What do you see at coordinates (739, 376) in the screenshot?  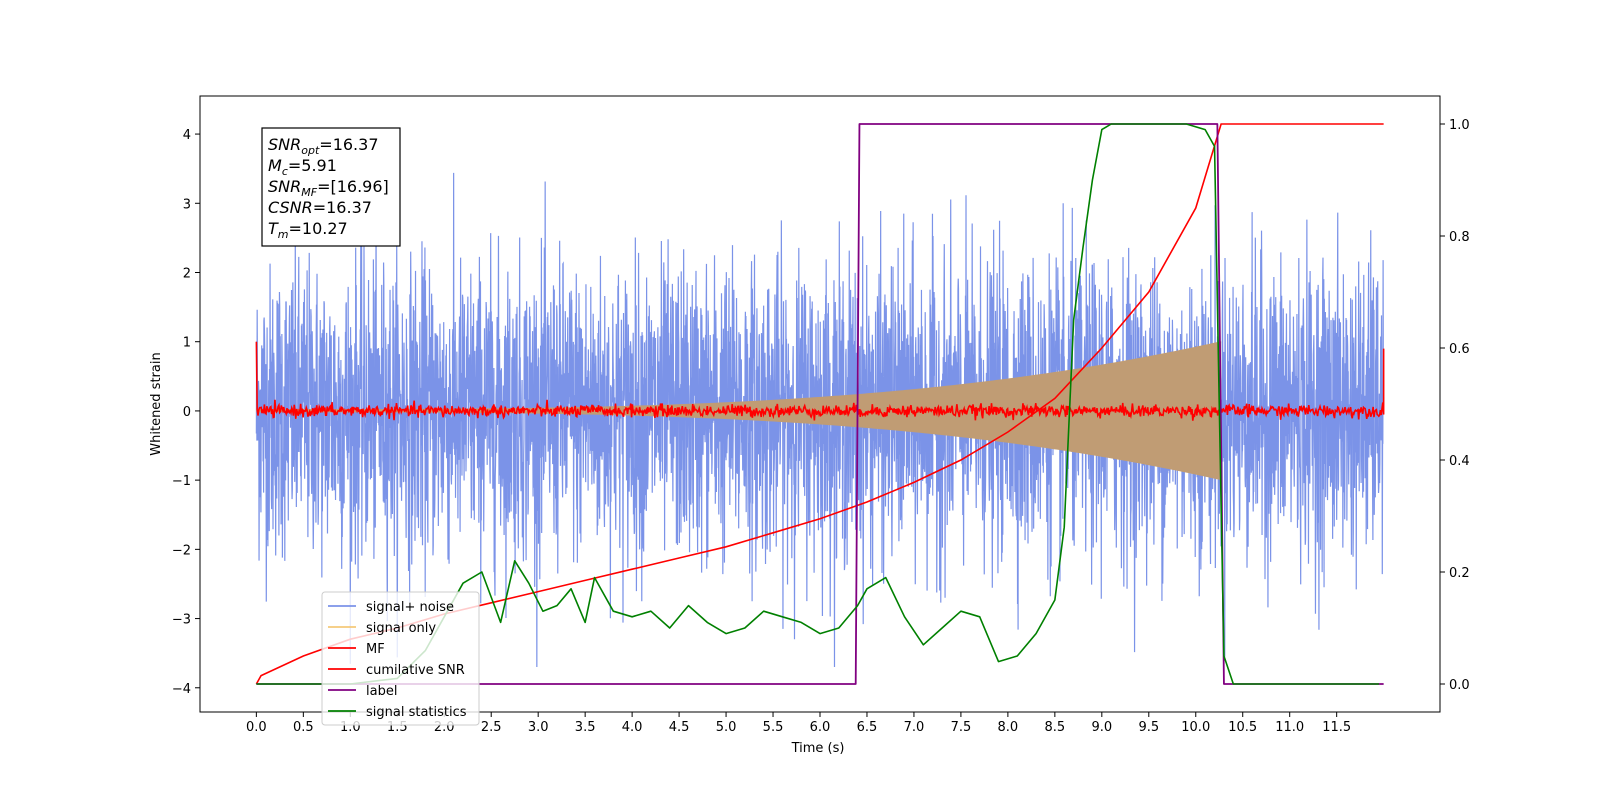 I see `series-signal-only-upper` at bounding box center [739, 376].